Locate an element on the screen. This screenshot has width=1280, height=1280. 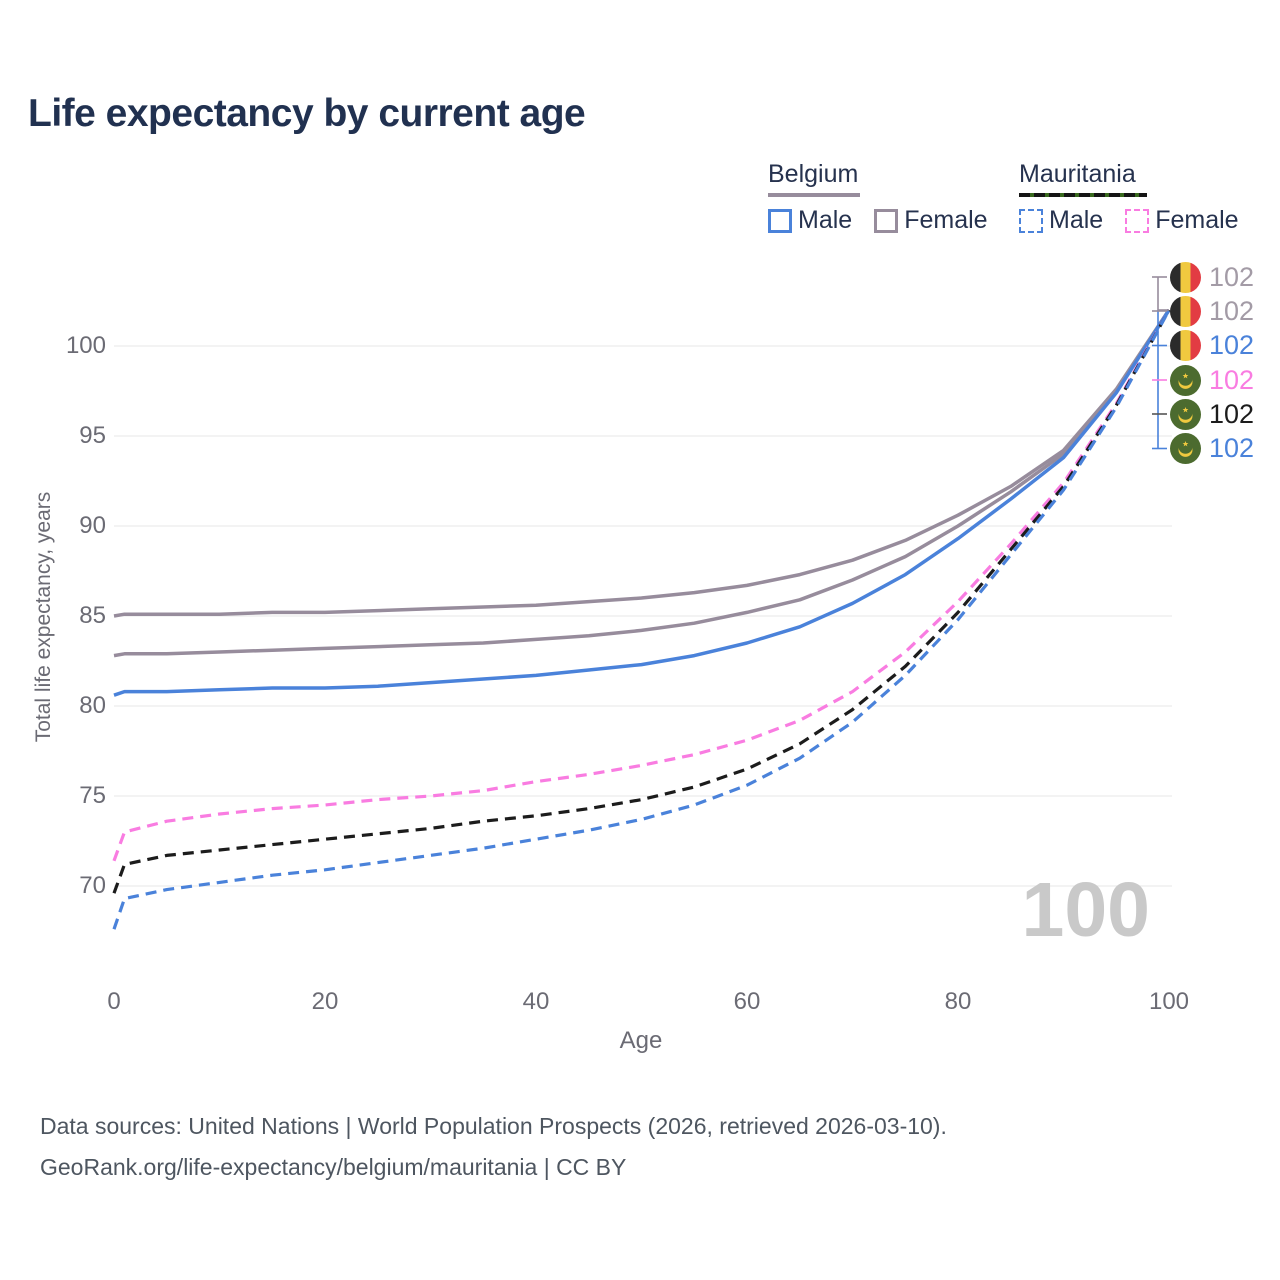
x-tick-20: 20 is located at coordinates (325, 1001).